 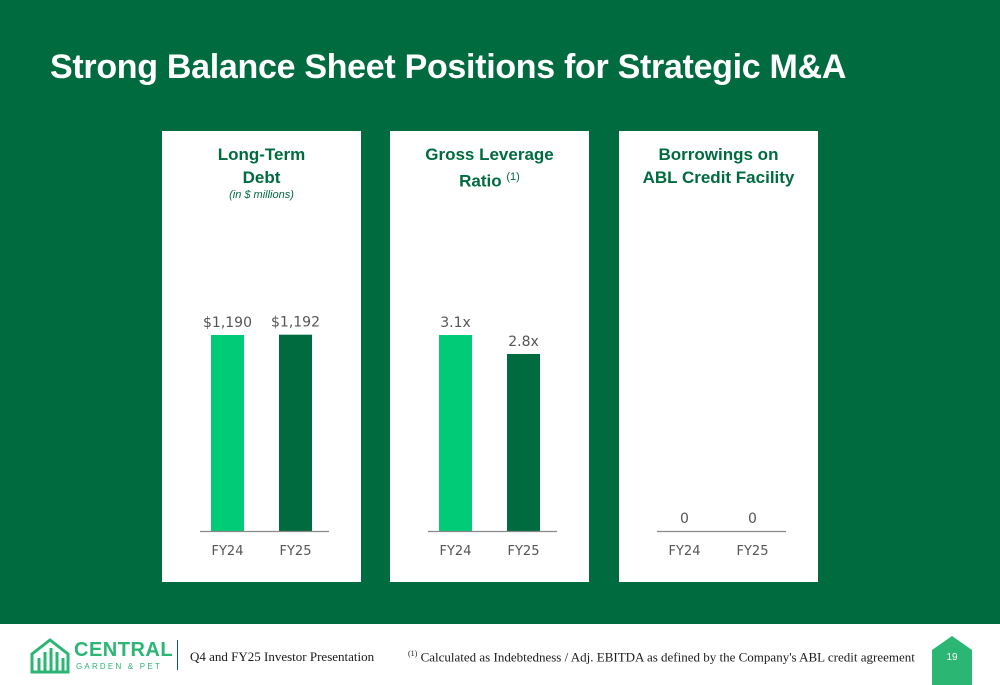 I want to click on footer-divider, so click(x=177, y=655).